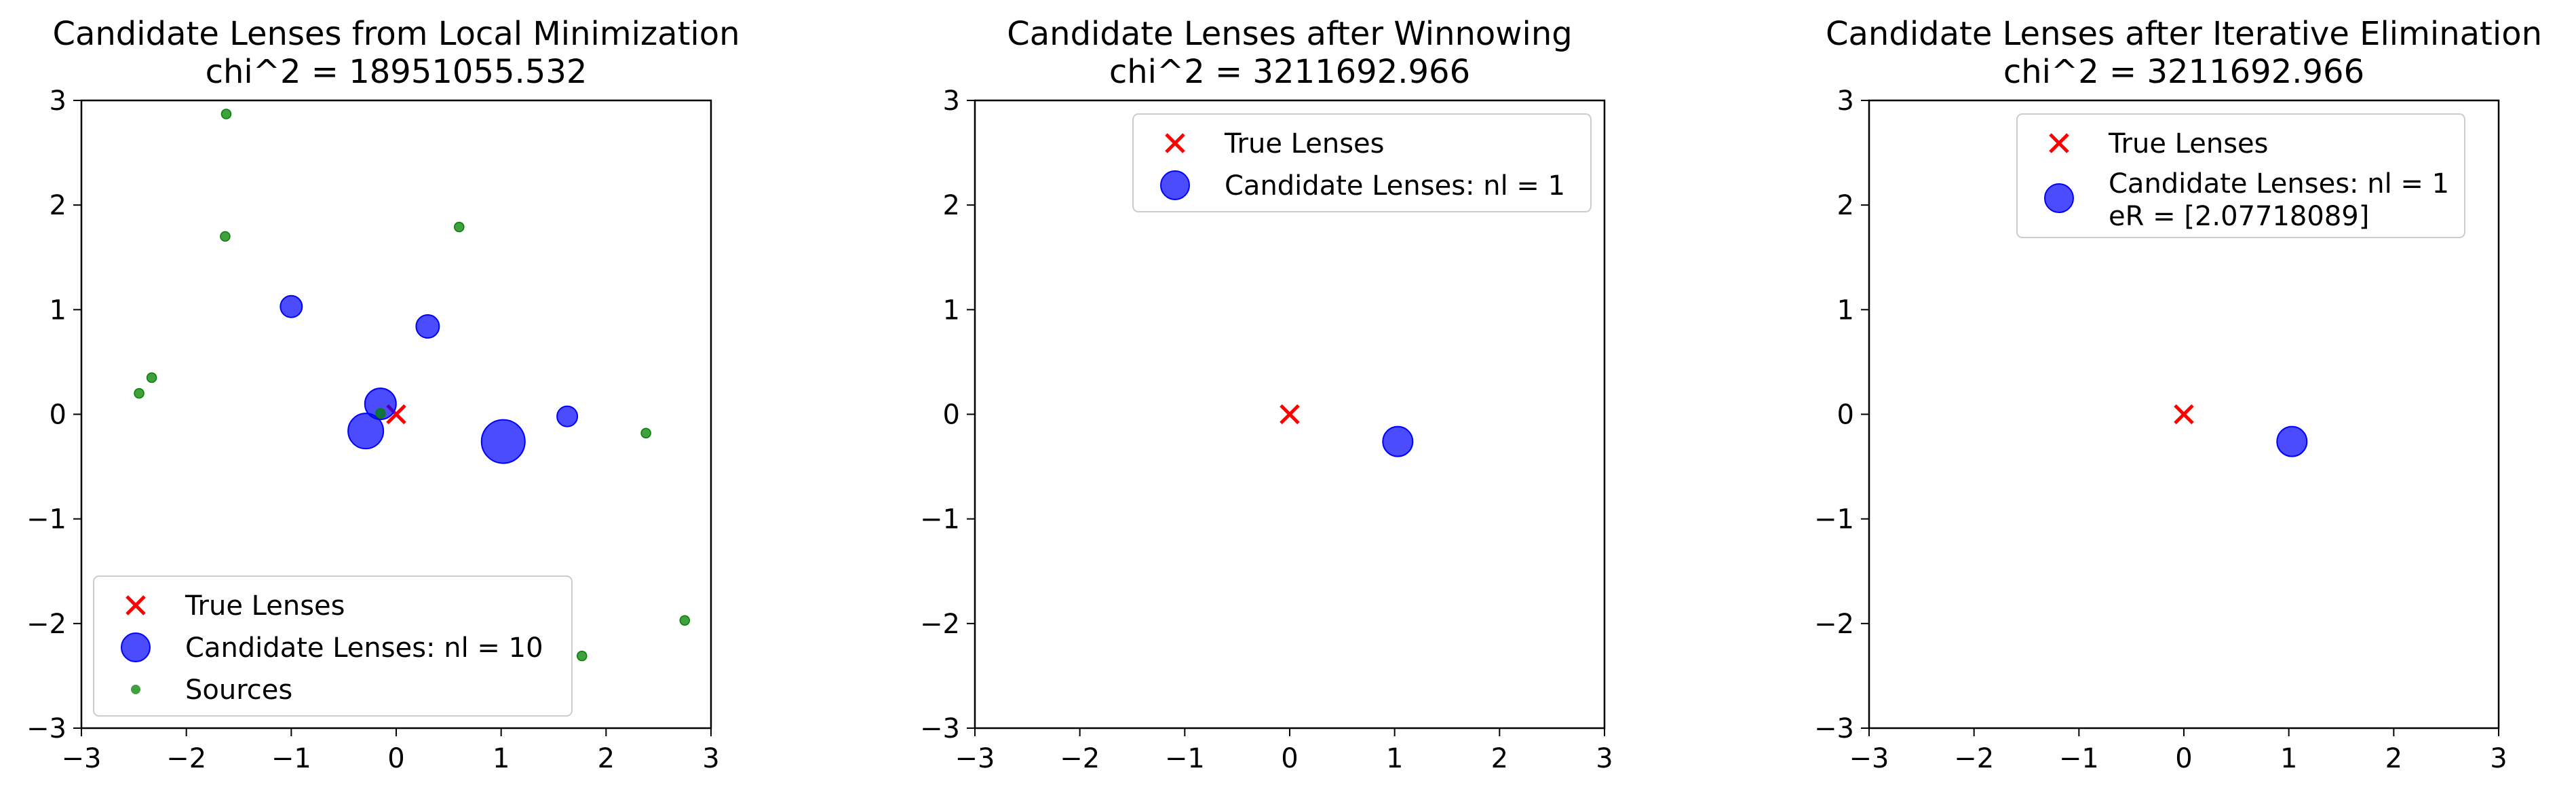  What do you see at coordinates (364, 648) in the screenshot?
I see `legend-label: Candidate Lenses: nl = 10` at bounding box center [364, 648].